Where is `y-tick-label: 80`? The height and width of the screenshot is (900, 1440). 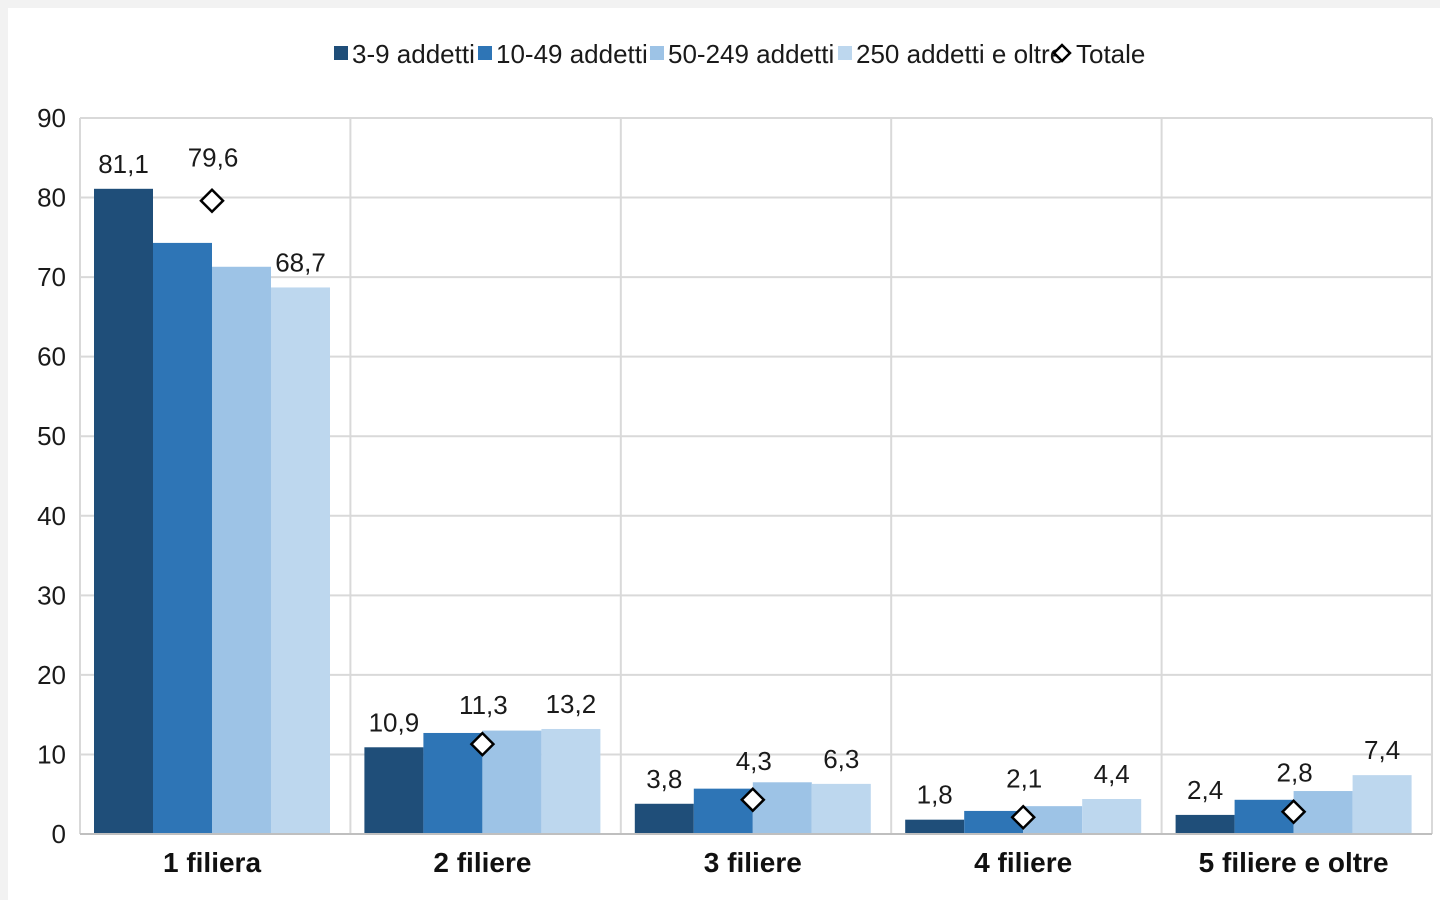 y-tick-label: 80 is located at coordinates (51, 198).